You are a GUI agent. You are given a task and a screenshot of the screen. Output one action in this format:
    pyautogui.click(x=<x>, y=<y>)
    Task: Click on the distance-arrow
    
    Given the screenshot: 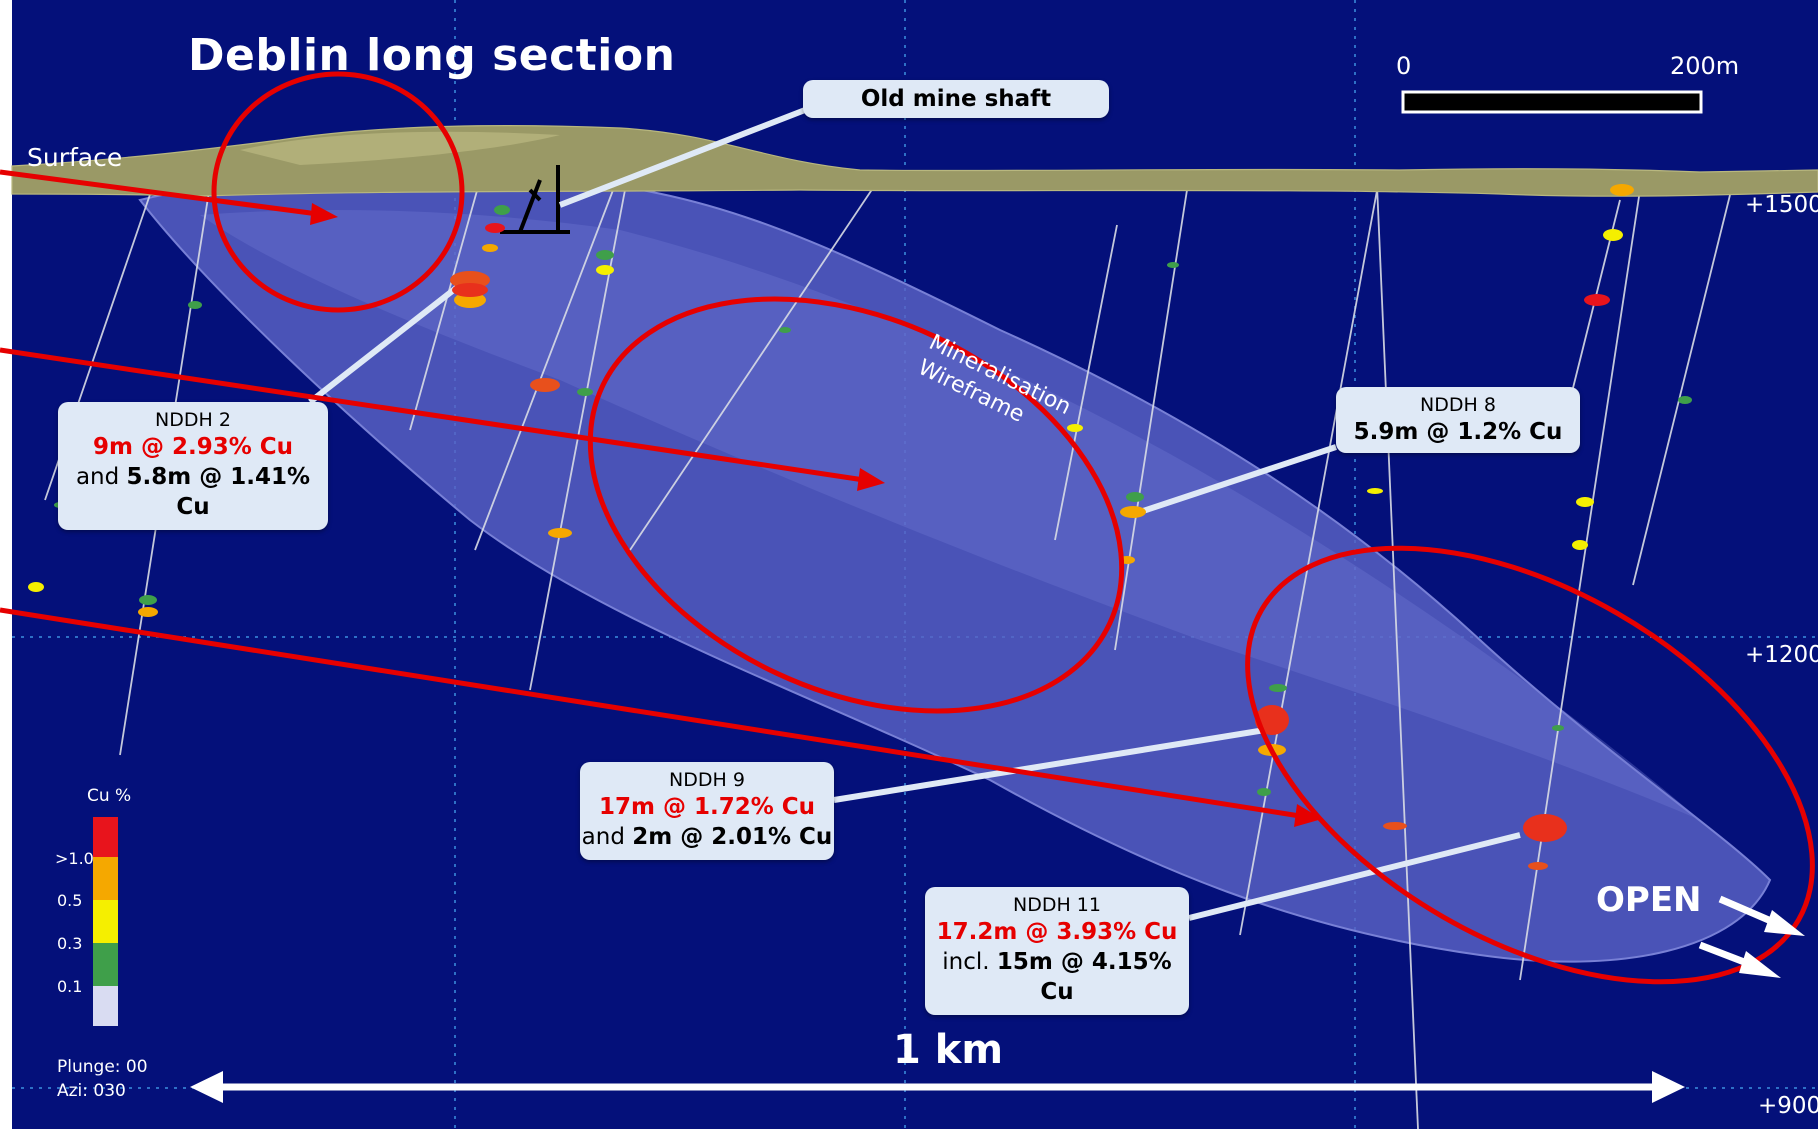 What is the action you would take?
    pyautogui.click(x=937, y=1087)
    